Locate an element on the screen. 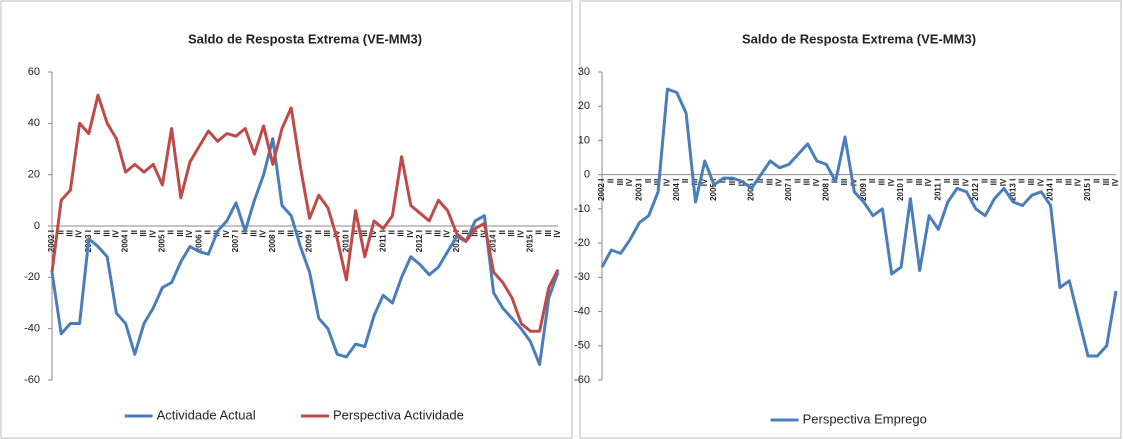 The image size is (1123, 439). legend-label: Perspectiva Actividade is located at coordinates (398, 414).